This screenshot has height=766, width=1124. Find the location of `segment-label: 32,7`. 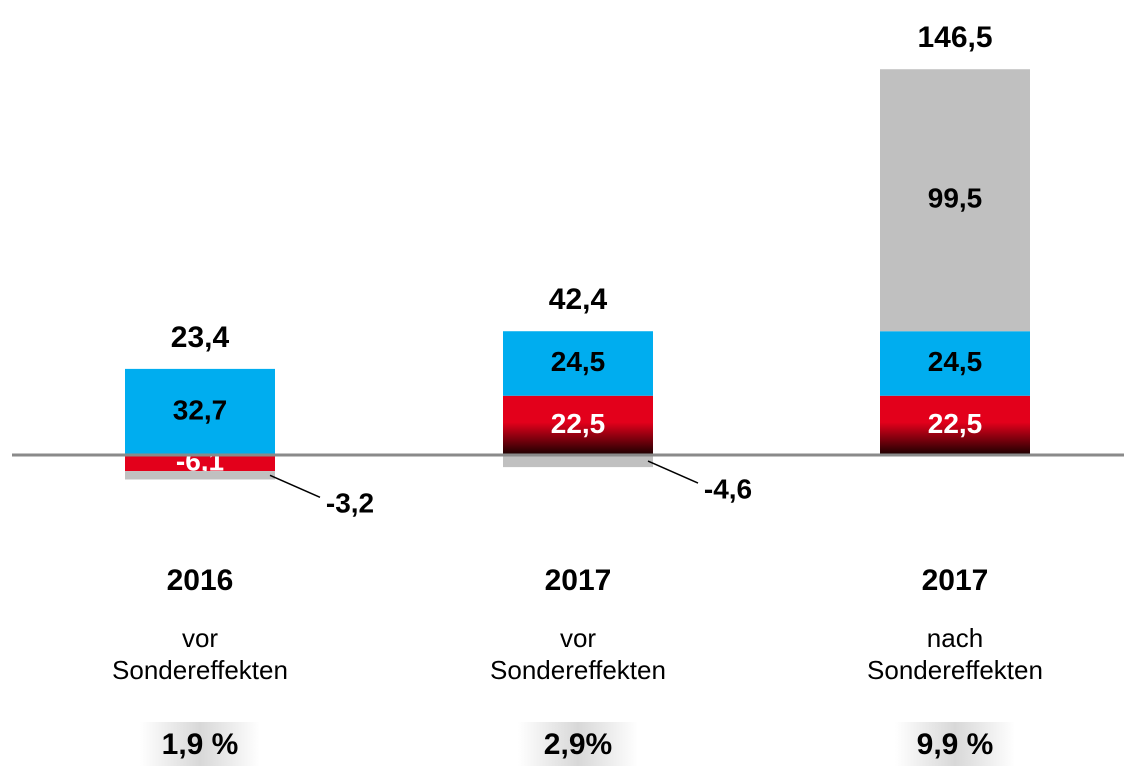

segment-label: 32,7 is located at coordinates (200, 409).